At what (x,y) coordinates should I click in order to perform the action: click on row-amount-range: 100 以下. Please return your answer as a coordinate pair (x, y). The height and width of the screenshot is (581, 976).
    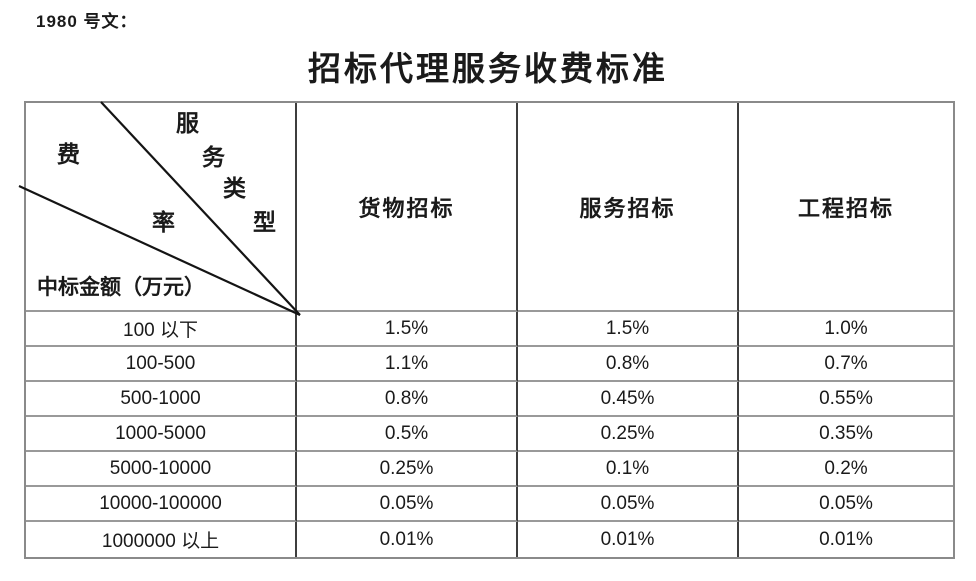
    Looking at the image, I should click on (161, 329).